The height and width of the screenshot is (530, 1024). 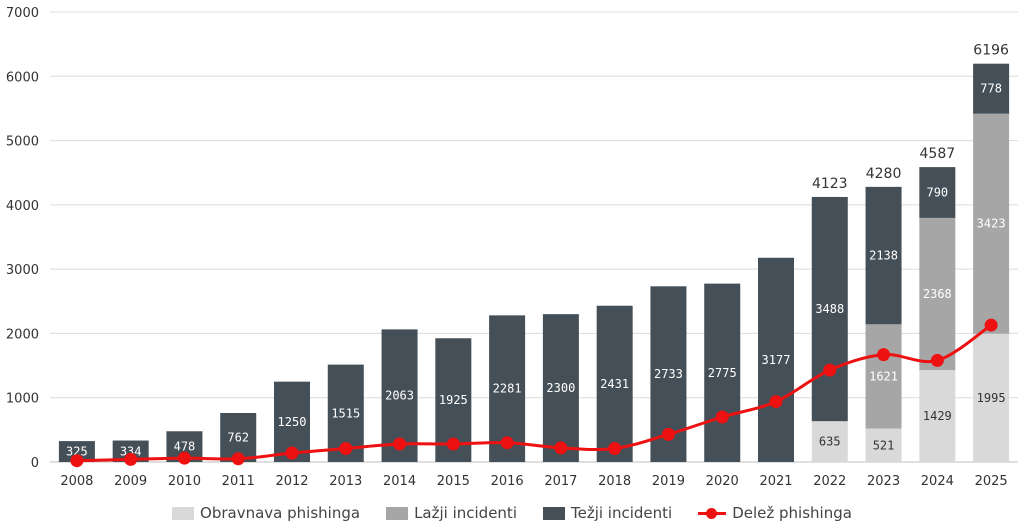 I want to click on y-tick-label: 1000, so click(x=22, y=399).